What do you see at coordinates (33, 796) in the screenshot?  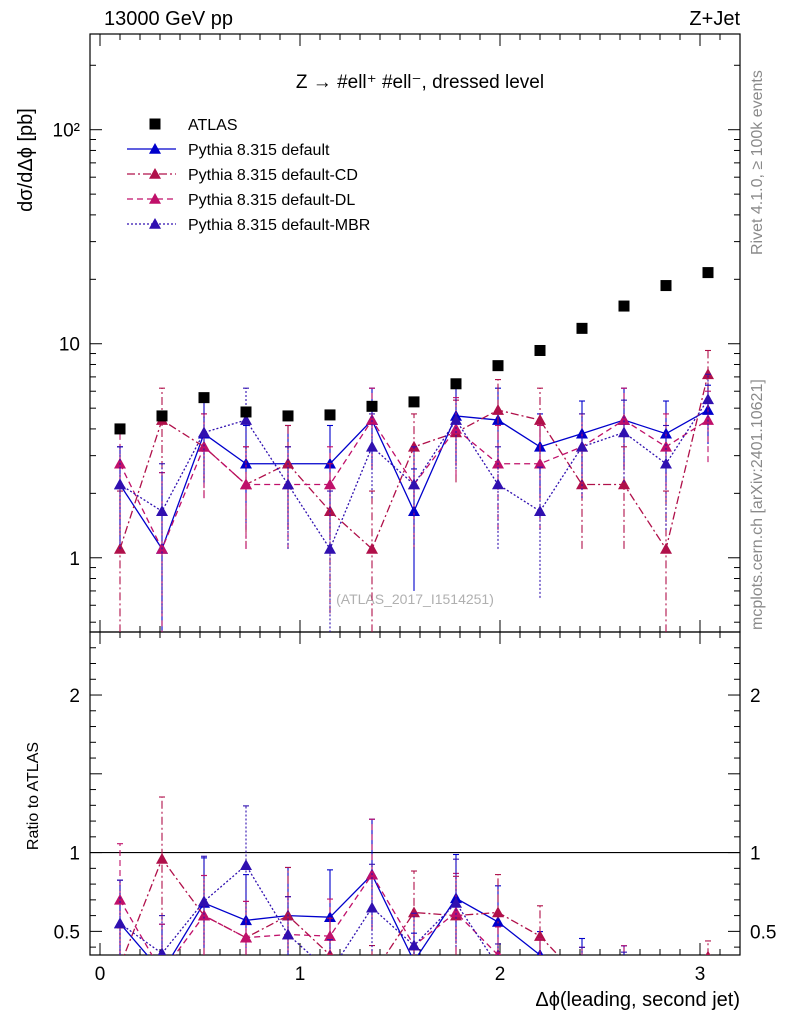 I see `ratio-y-axis-label: Ratio to ATLAS` at bounding box center [33, 796].